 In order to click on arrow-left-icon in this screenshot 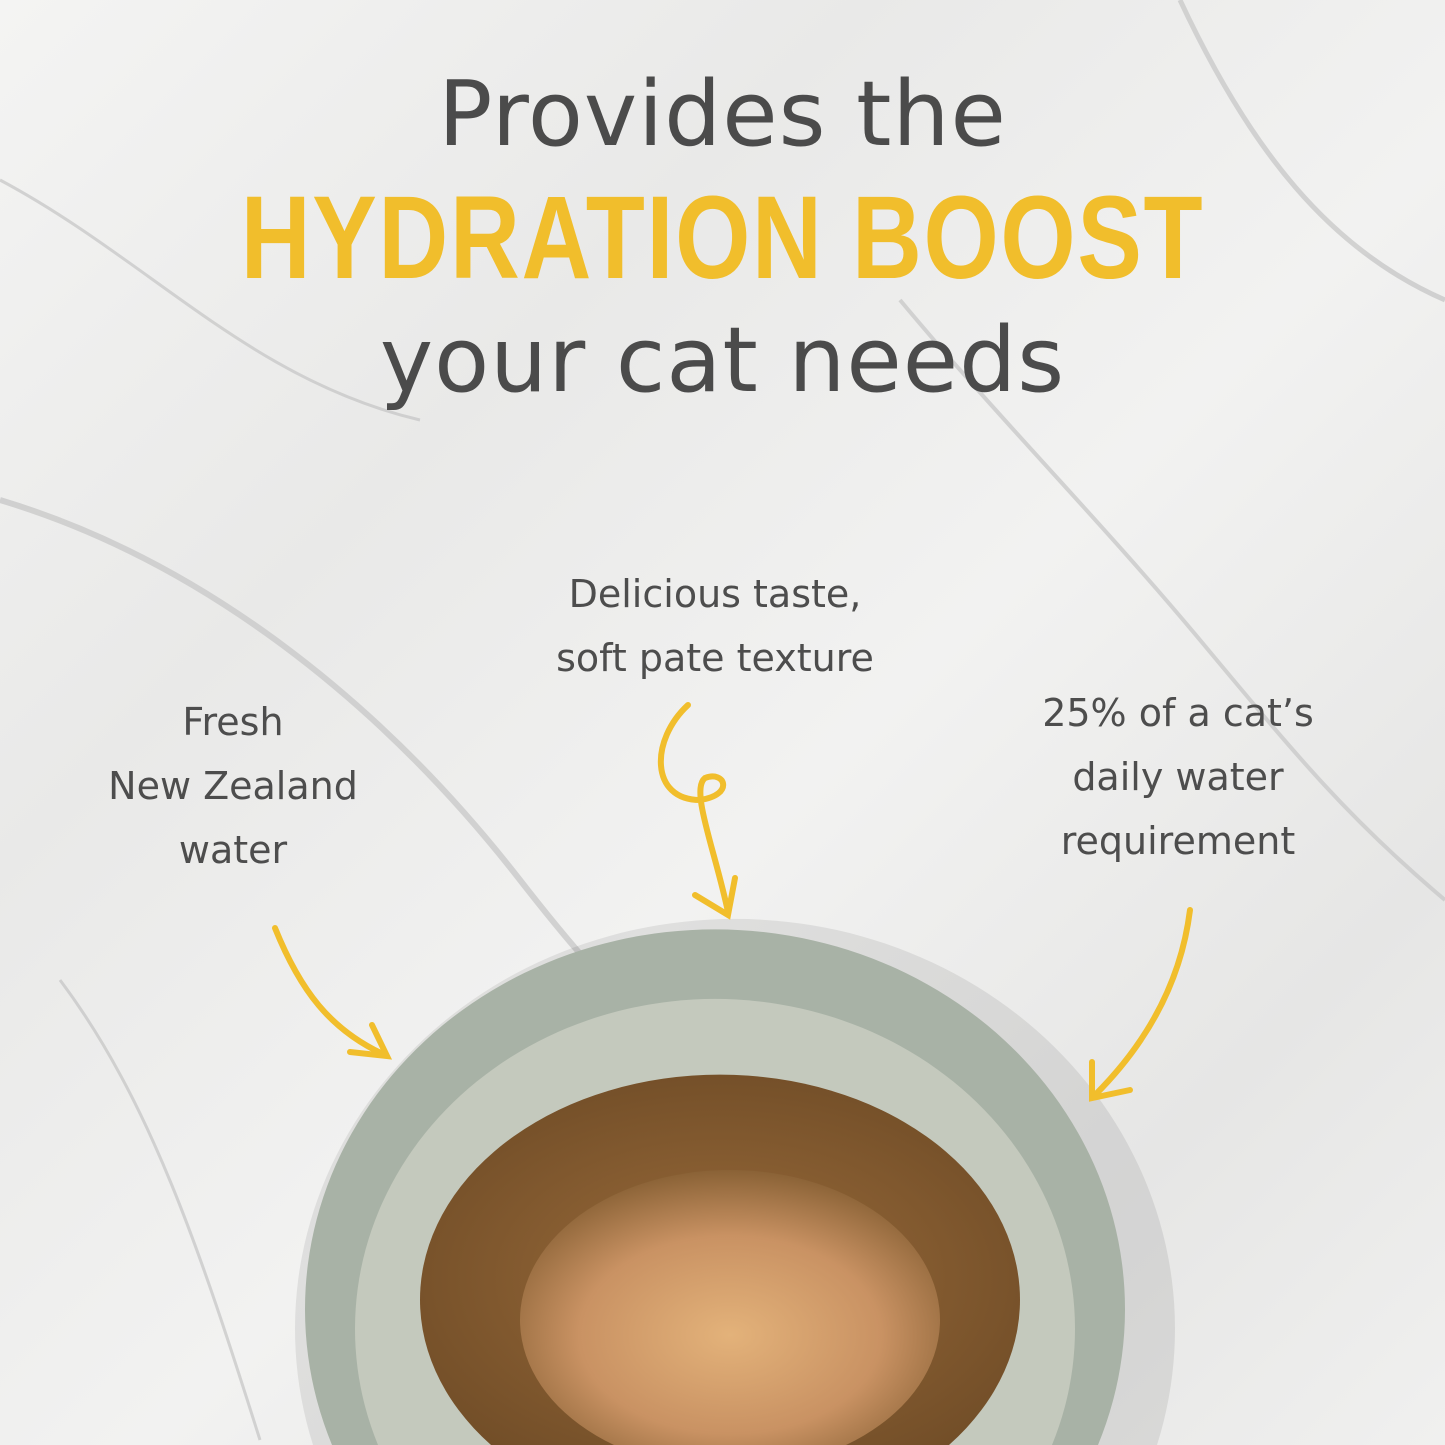, I will do `click(330, 991)`.